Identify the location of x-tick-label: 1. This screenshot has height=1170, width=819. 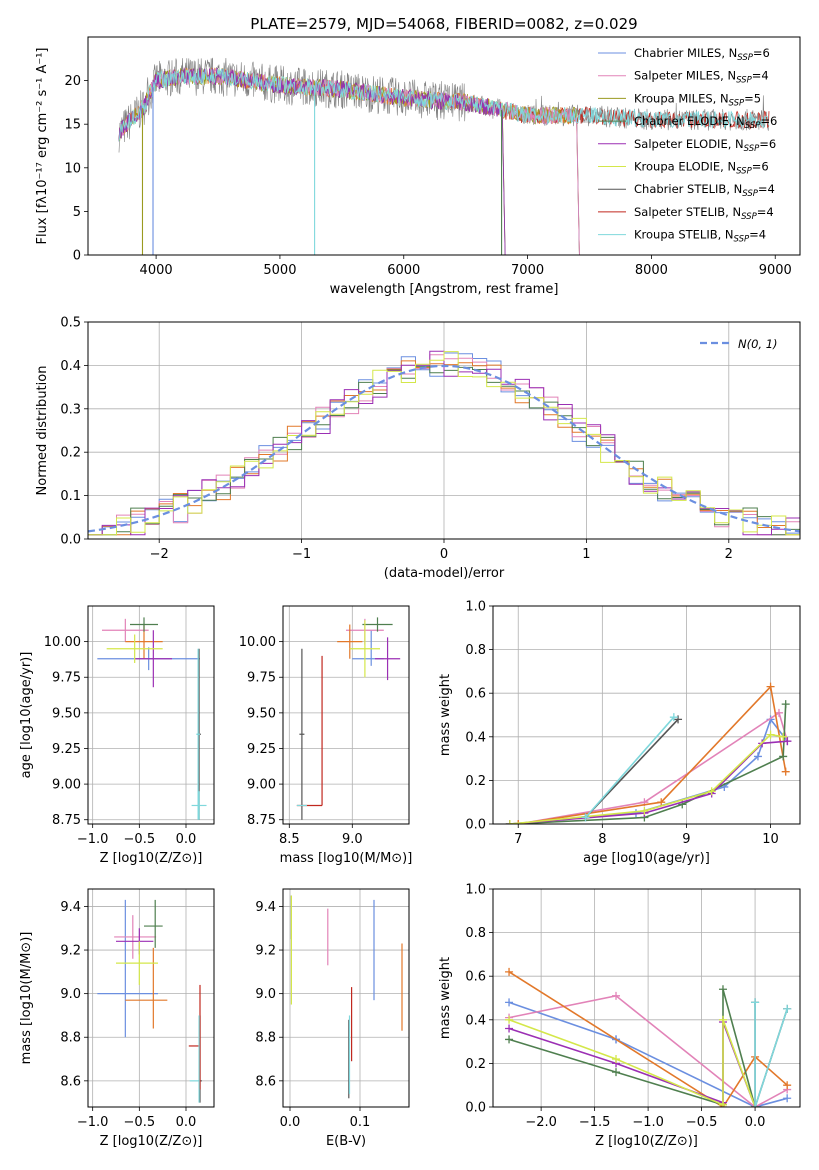
(586, 554).